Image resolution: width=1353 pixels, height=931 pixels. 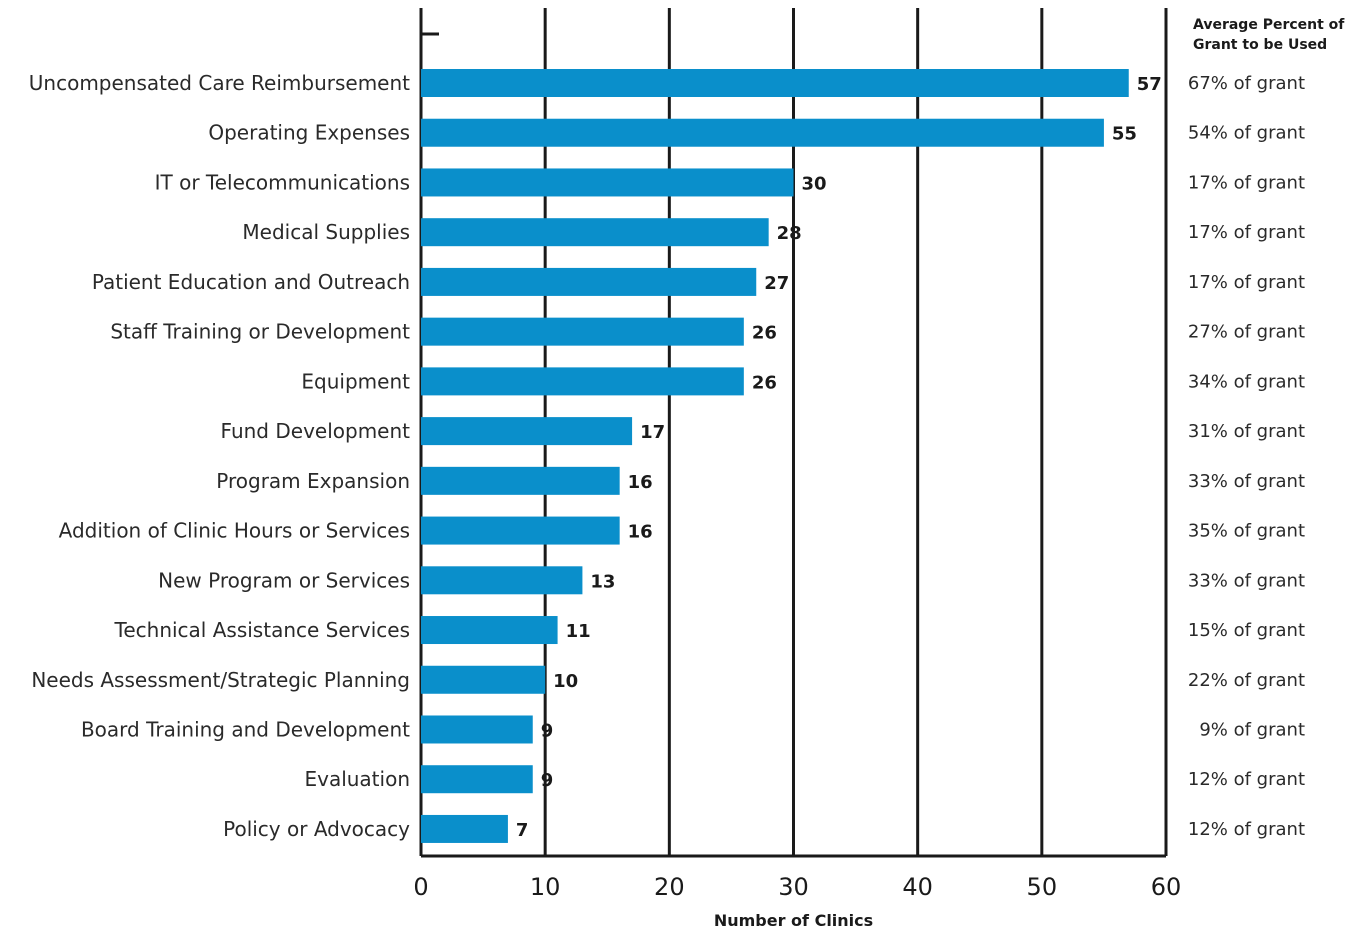 What do you see at coordinates (565, 681) in the screenshot?
I see `value-label-12: 10` at bounding box center [565, 681].